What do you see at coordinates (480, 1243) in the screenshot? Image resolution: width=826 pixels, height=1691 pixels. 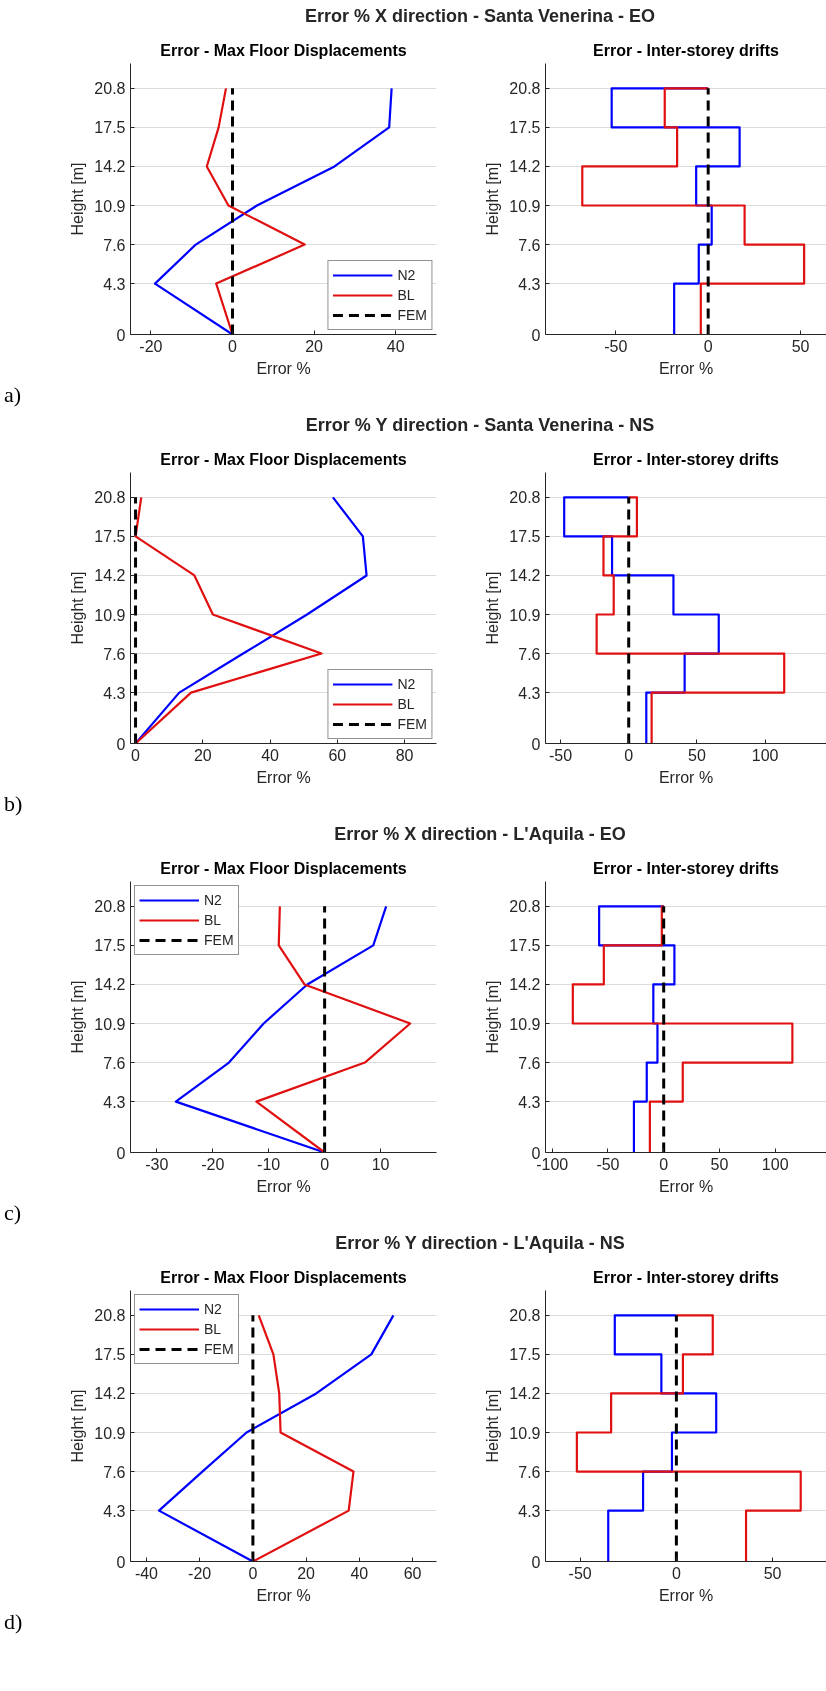 I see `text: Error % Y direction - L'Aquila - NS` at bounding box center [480, 1243].